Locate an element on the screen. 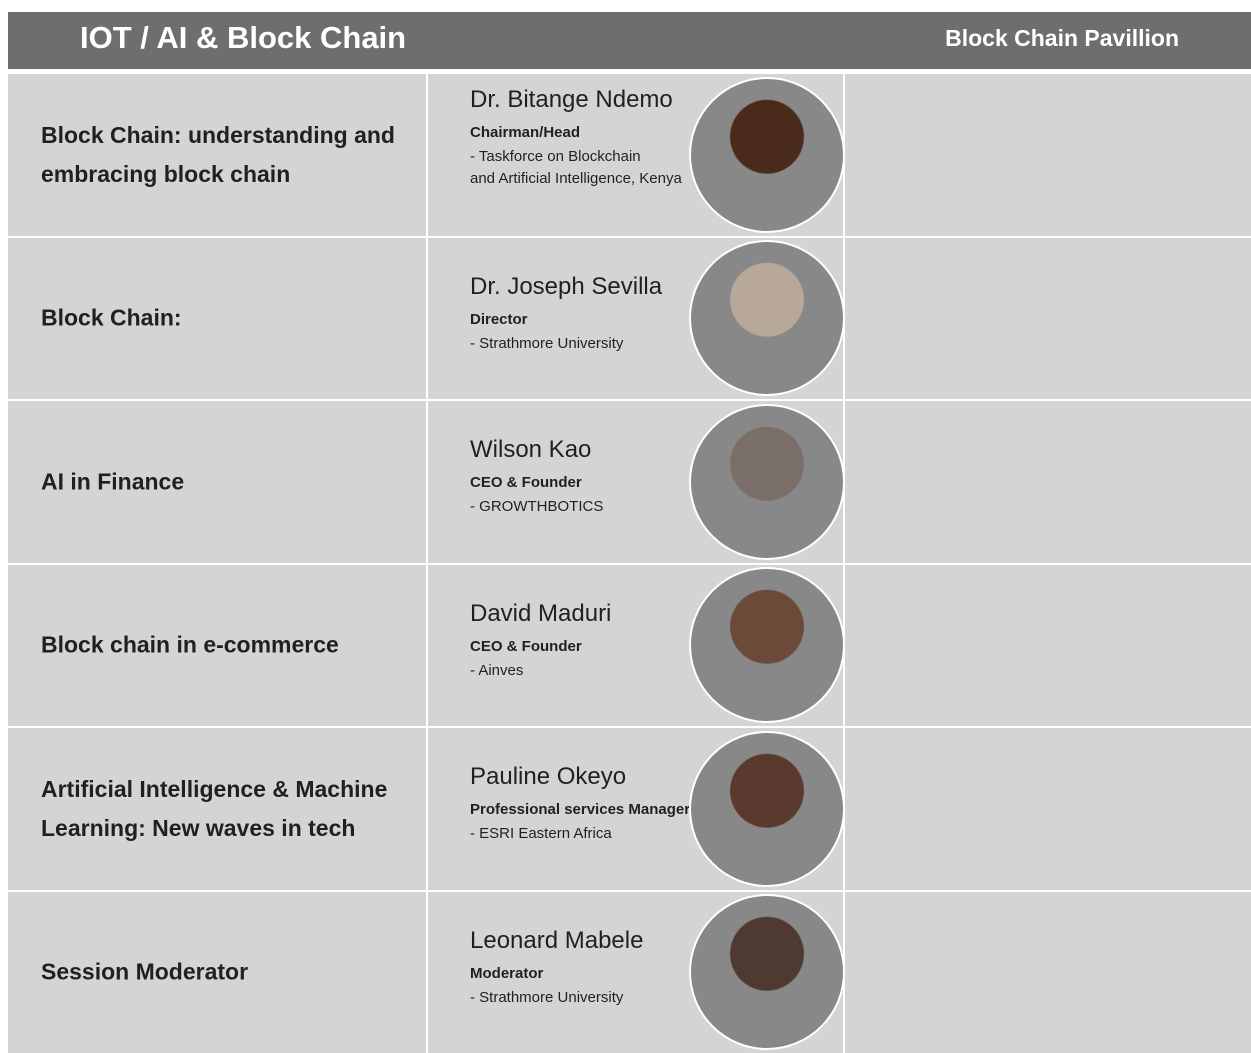  speaker-role: Professional services Manager is located at coordinates (580, 809).